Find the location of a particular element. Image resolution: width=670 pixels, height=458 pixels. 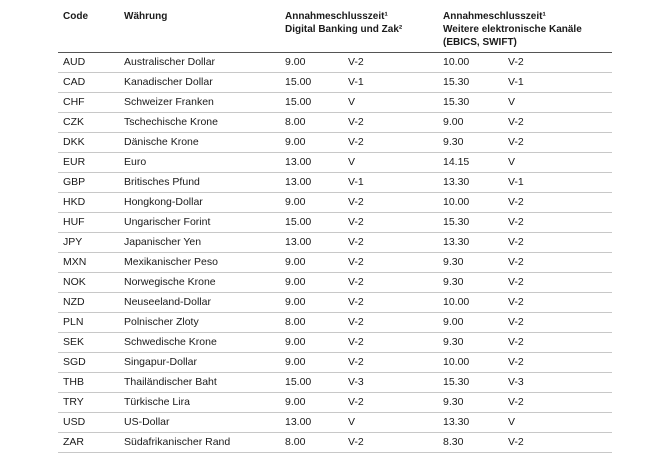

table-cell: Tschechische Krone is located at coordinates (171, 122).